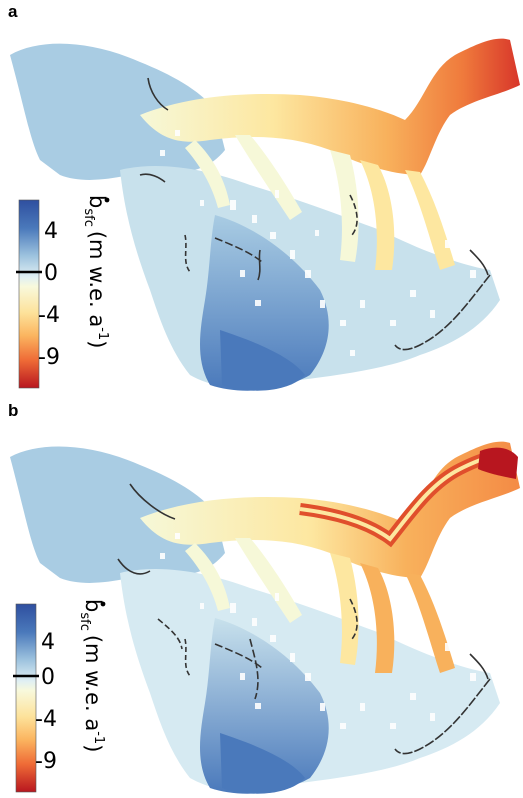 The width and height of the screenshot is (523, 798). Describe the element at coordinates (13, 11) in the screenshot. I see `panel-label: a` at that location.